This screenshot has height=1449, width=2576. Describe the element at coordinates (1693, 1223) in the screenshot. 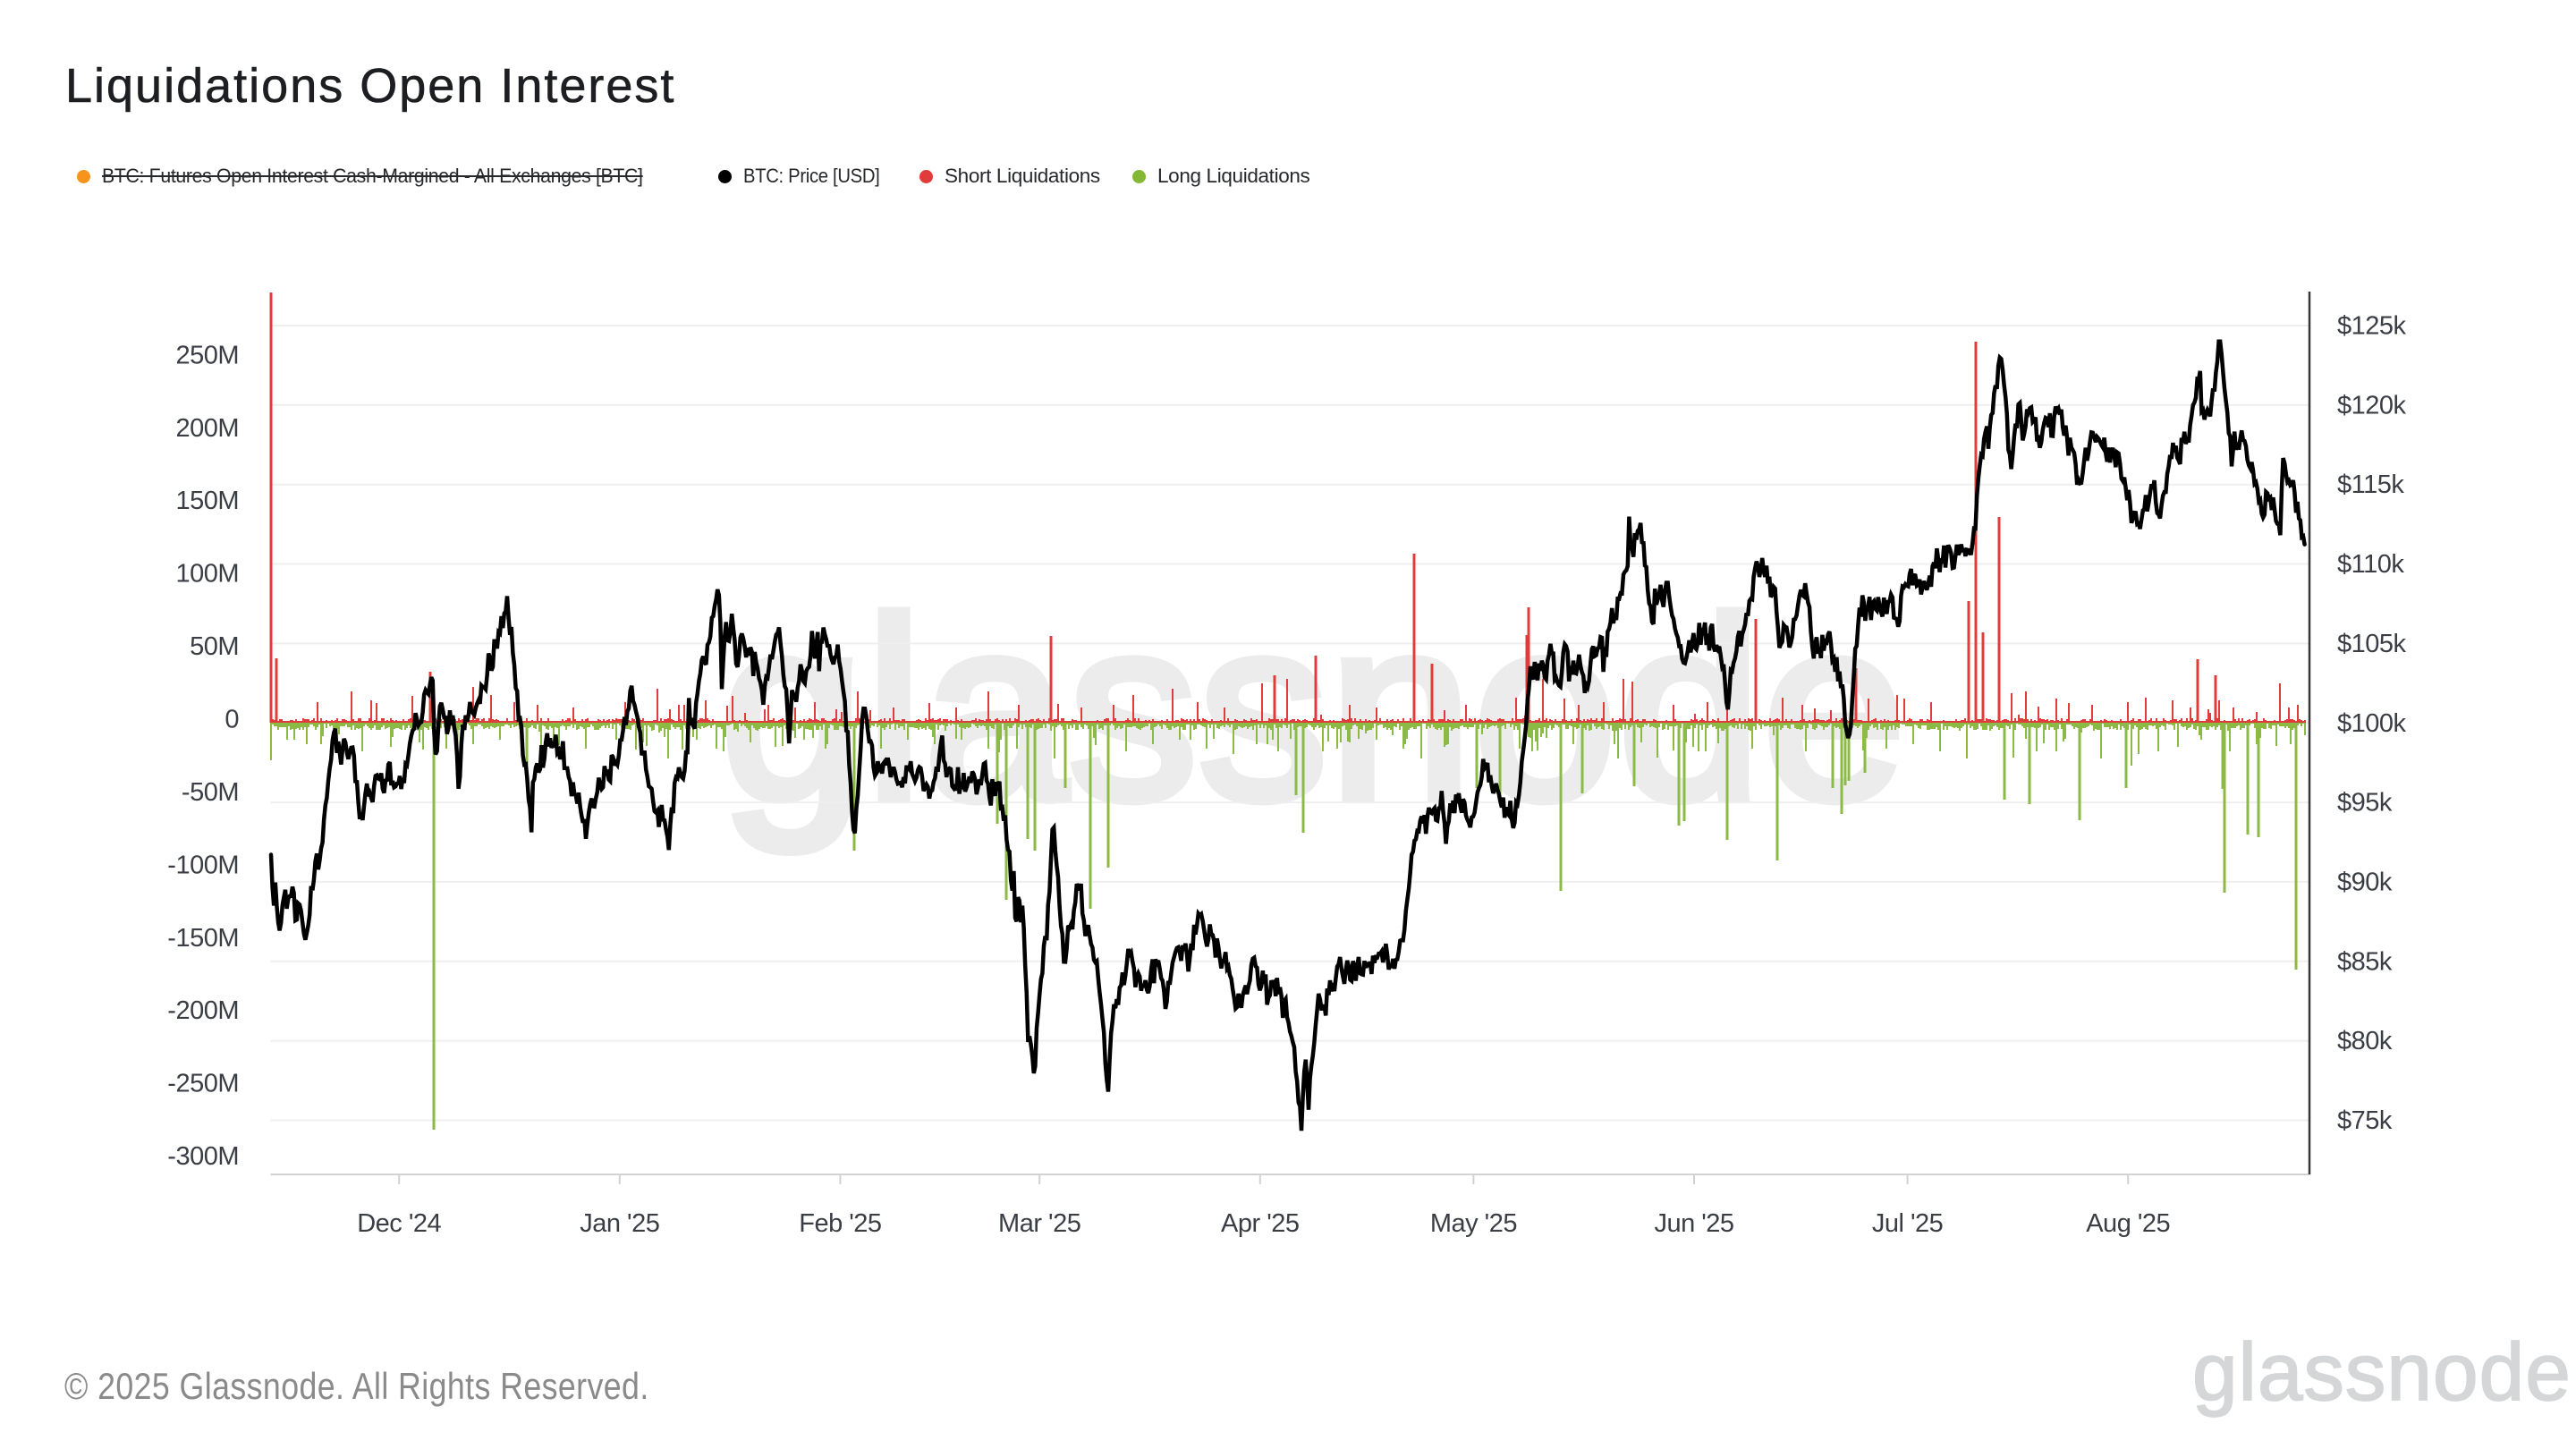

I see `svg-text: Jun '25` at that location.